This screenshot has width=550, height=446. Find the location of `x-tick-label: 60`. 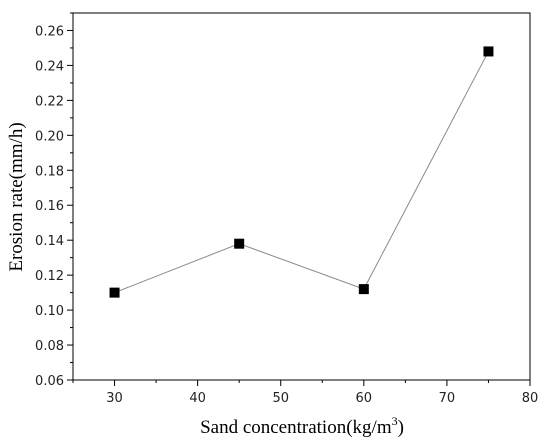

x-tick-label: 60 is located at coordinates (364, 398).